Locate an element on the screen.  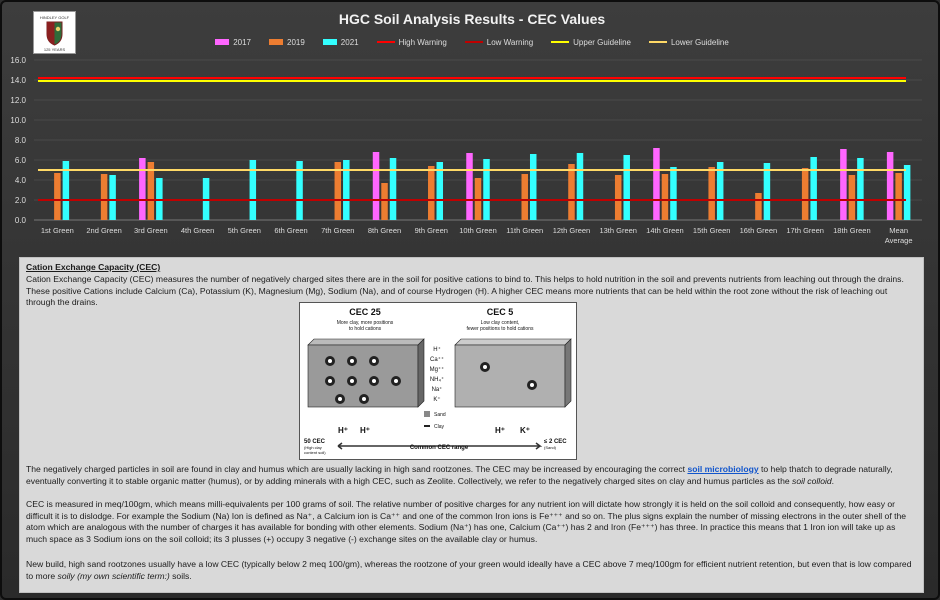
scale-left-1: 50 CEC is located at coordinates (315, 442).